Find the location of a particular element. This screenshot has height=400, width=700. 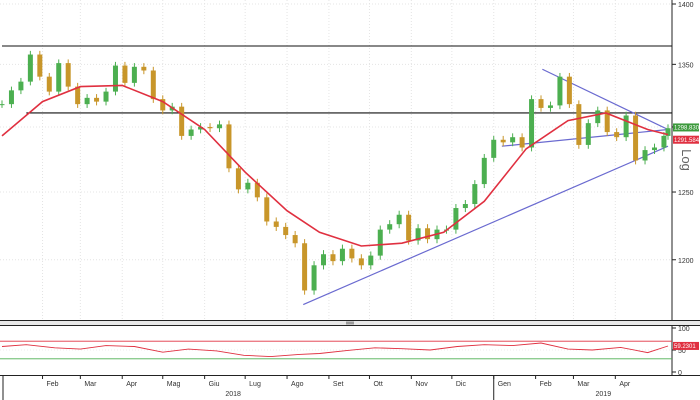

y-tick-label: 1200 is located at coordinates (686, 261).